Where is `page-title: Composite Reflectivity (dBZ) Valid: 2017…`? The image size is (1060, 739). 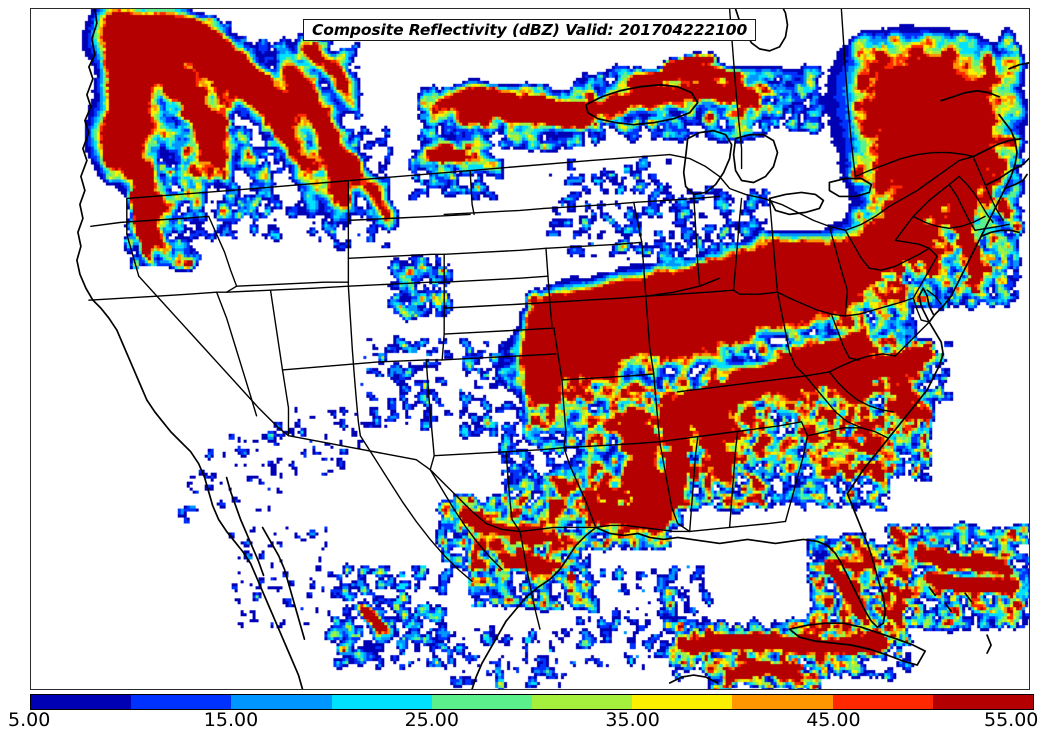
page-title: Composite Reflectivity (dBZ) Valid: 2017… is located at coordinates (530, 30).